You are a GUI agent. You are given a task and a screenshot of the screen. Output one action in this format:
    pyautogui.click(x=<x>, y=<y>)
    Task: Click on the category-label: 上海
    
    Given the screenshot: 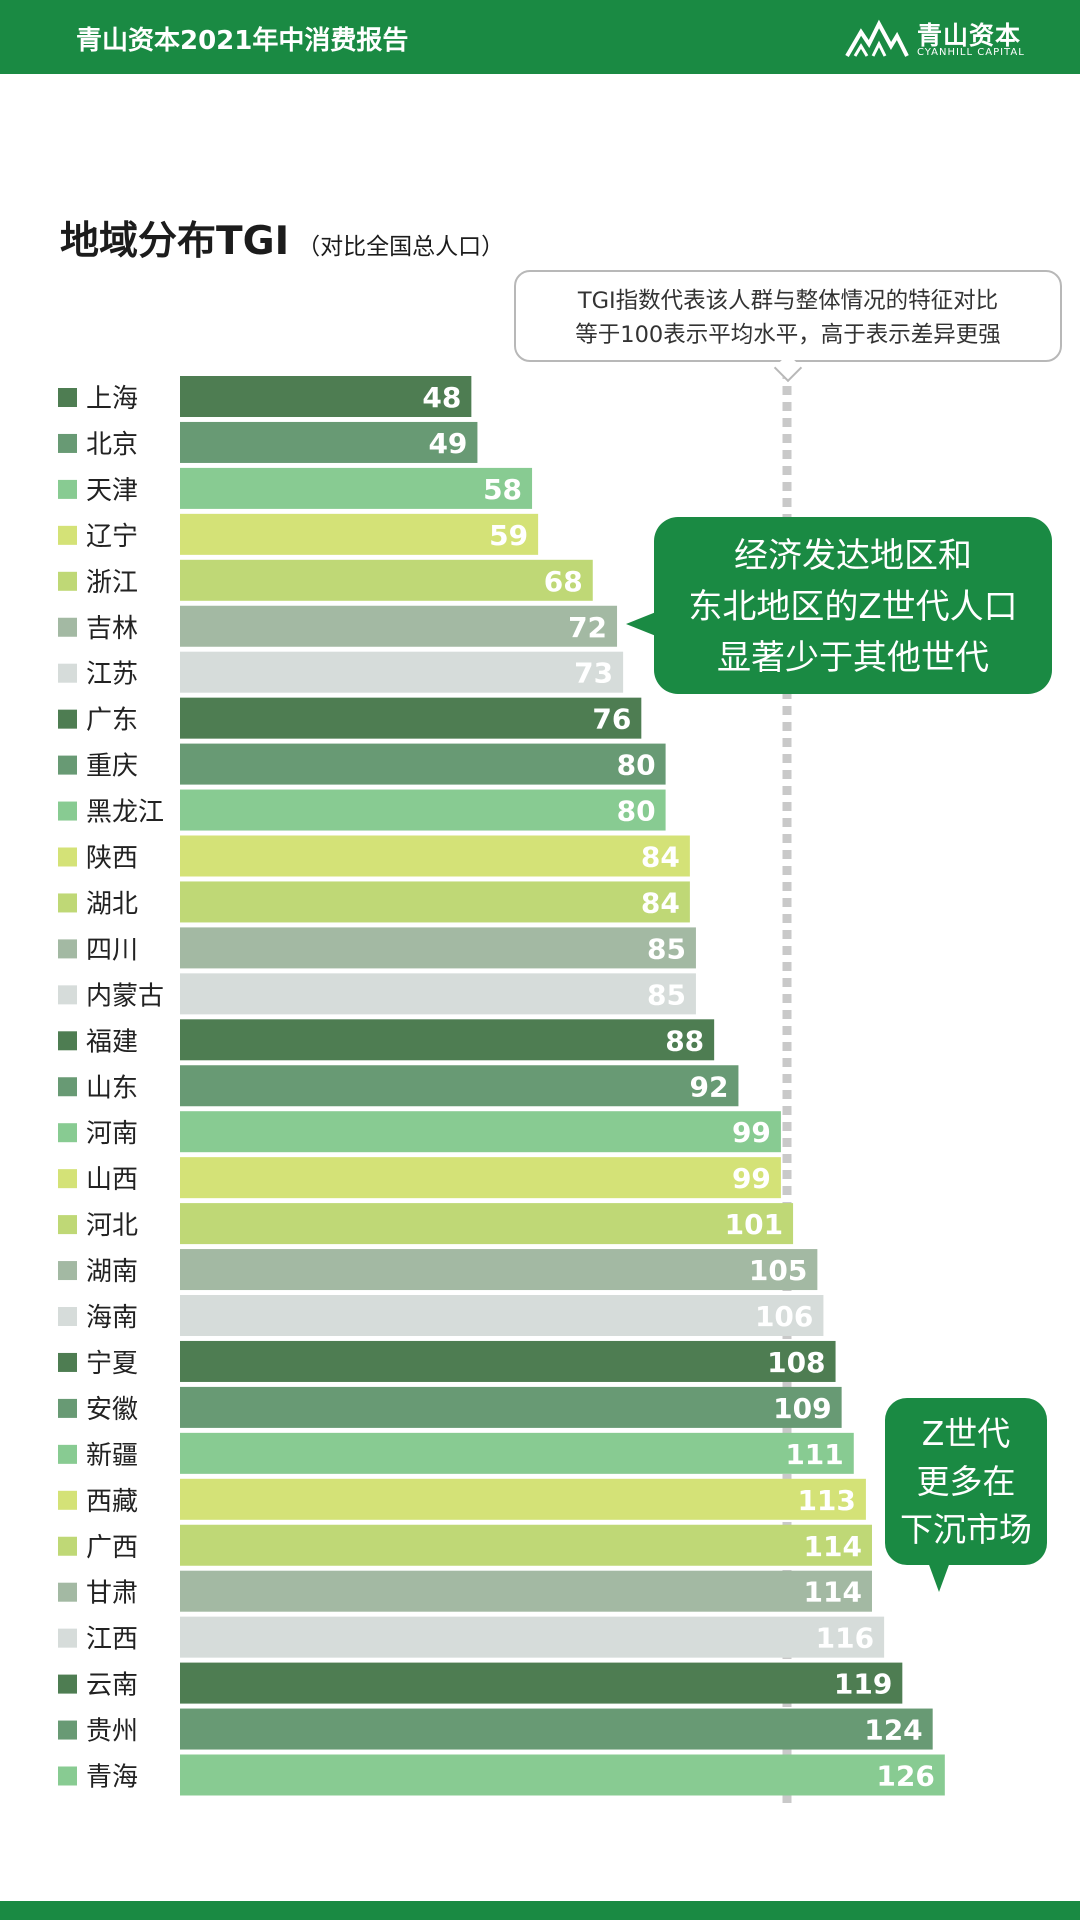 What is the action you would take?
    pyautogui.click(x=112, y=399)
    